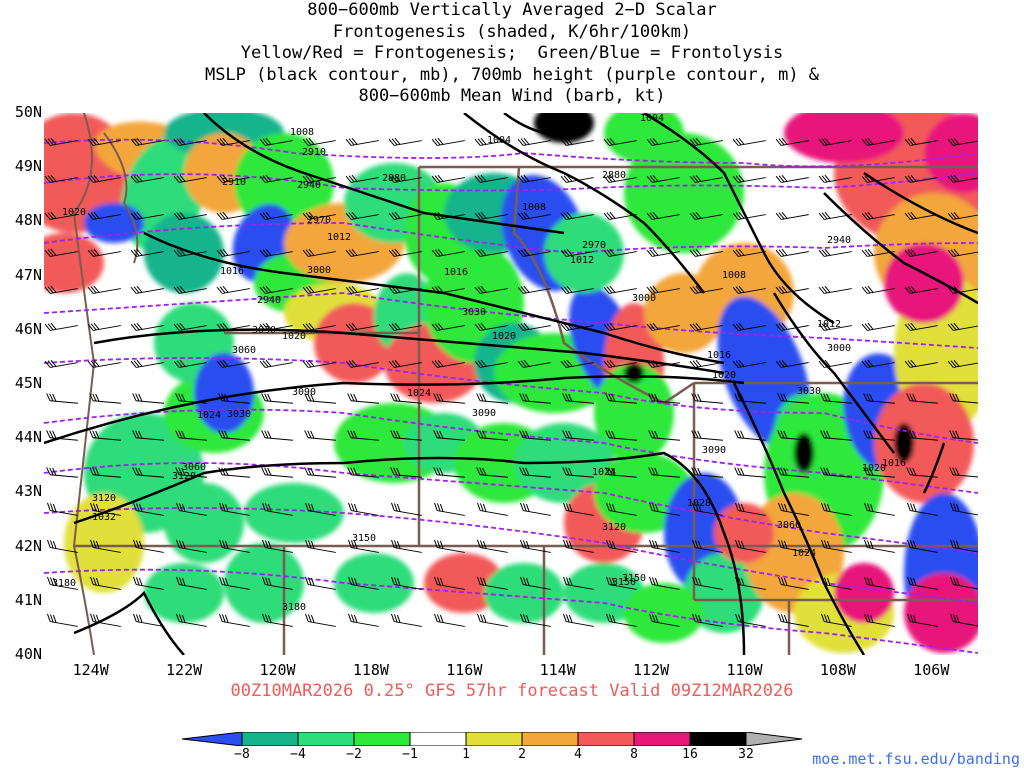  Describe the element at coordinates (184, 476) in the screenshot. I see `svg-text: 3120` at that location.